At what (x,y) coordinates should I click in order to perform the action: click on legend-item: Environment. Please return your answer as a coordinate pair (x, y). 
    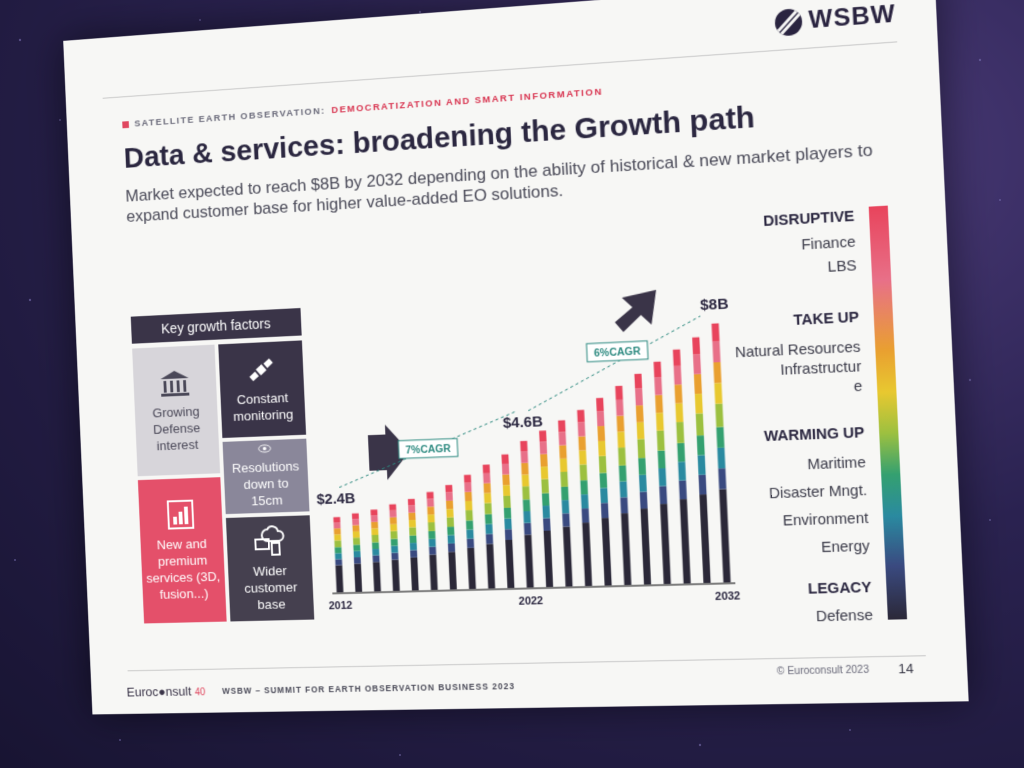
    Looking at the image, I should click on (825, 520).